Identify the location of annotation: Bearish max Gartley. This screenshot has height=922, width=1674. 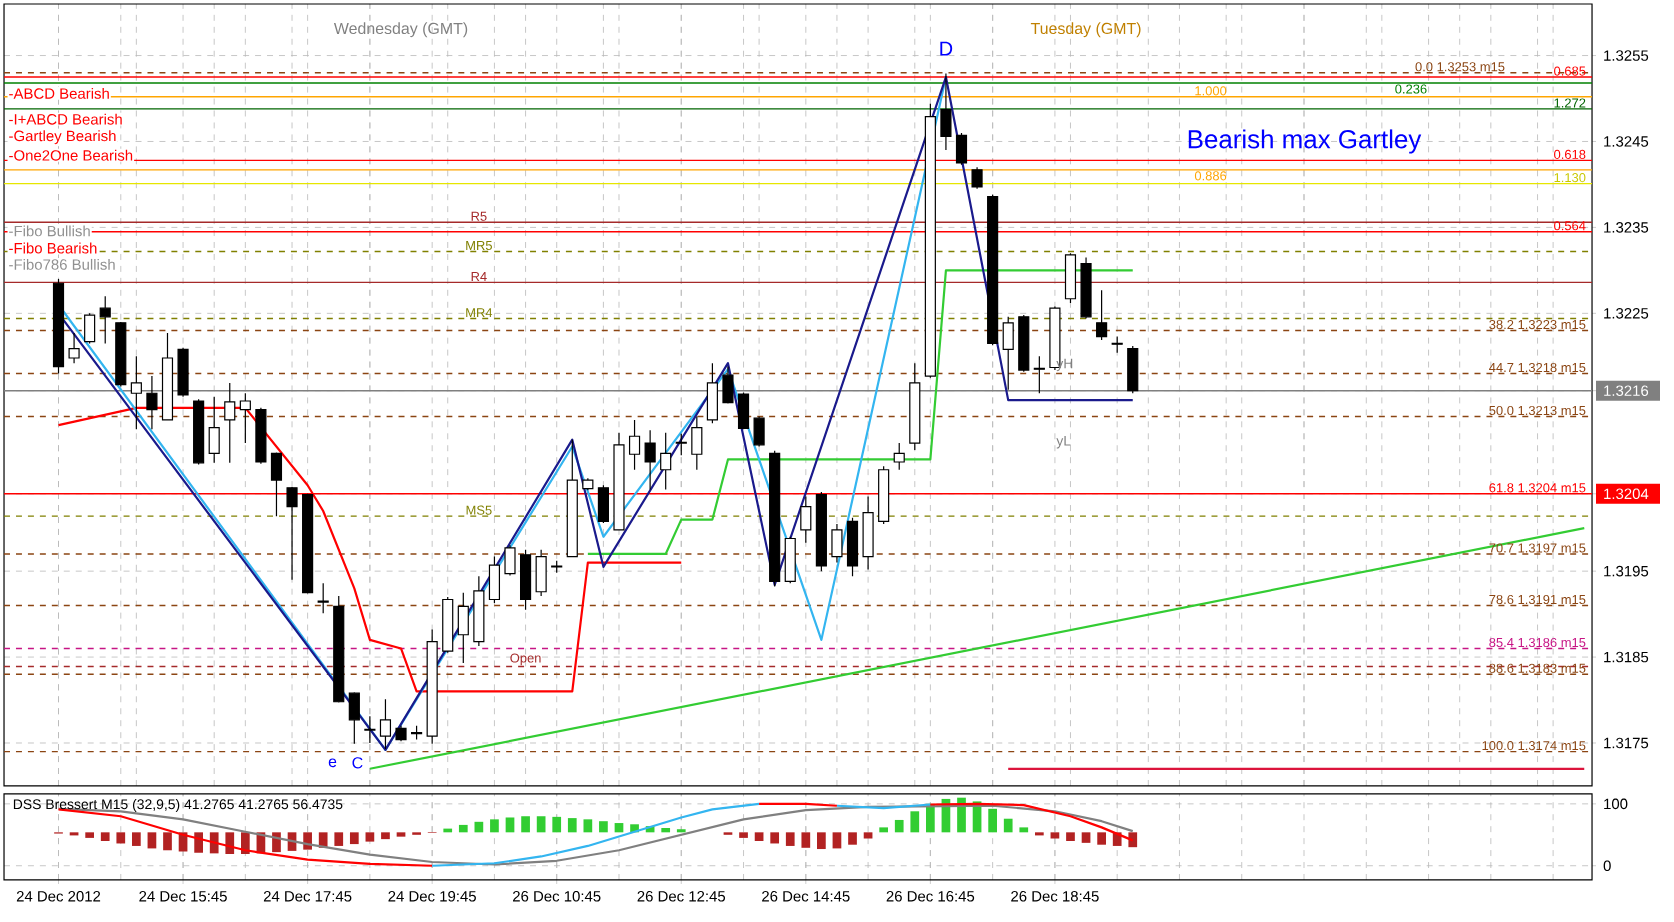
(1305, 141).